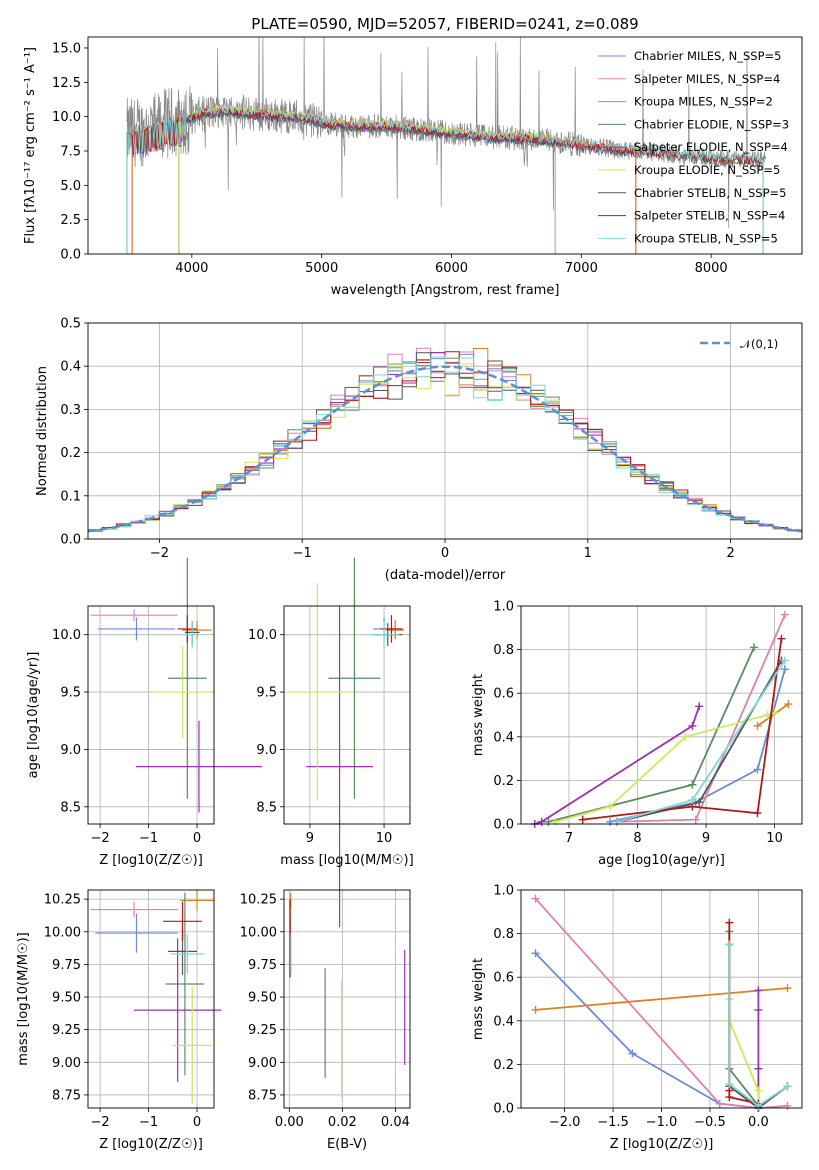 The width and height of the screenshot is (819, 1170). What do you see at coordinates (342, 1122) in the screenshot?
I see `x-tick-label: 0.02` at bounding box center [342, 1122].